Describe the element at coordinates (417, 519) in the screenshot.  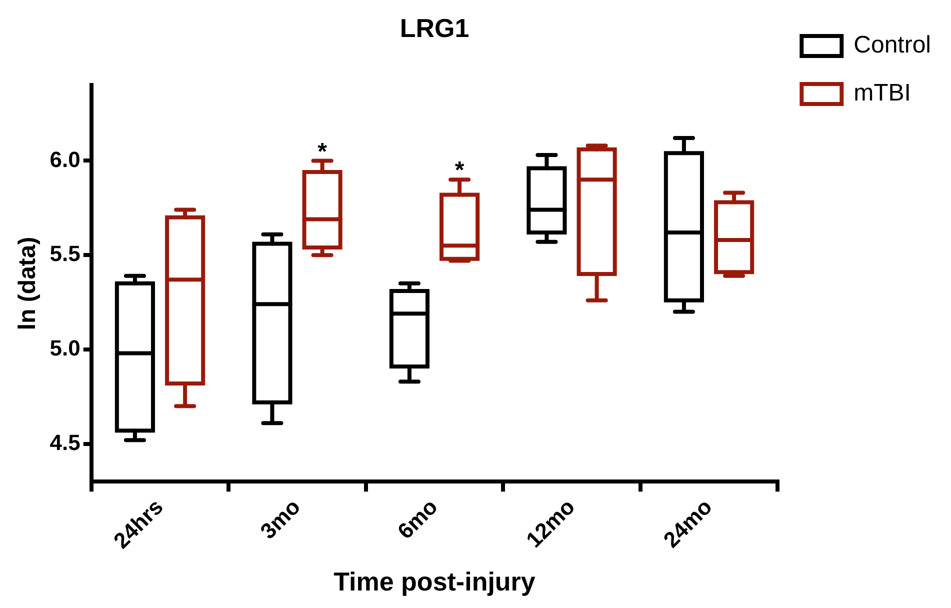
I see `x-tick-label: 6mo` at that location.